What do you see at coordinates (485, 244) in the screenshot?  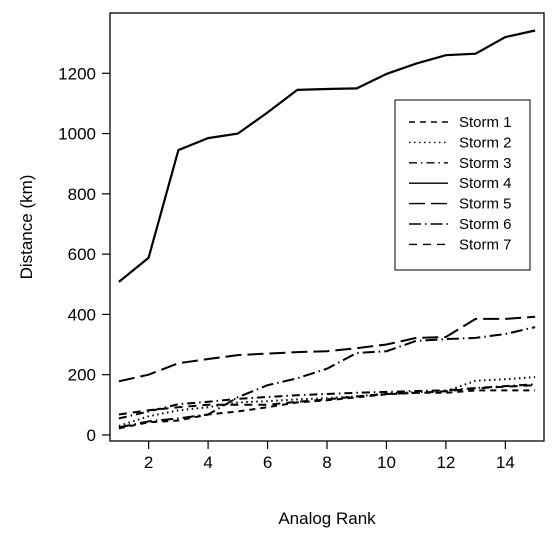 I see `legend-label: Storm 7` at bounding box center [485, 244].